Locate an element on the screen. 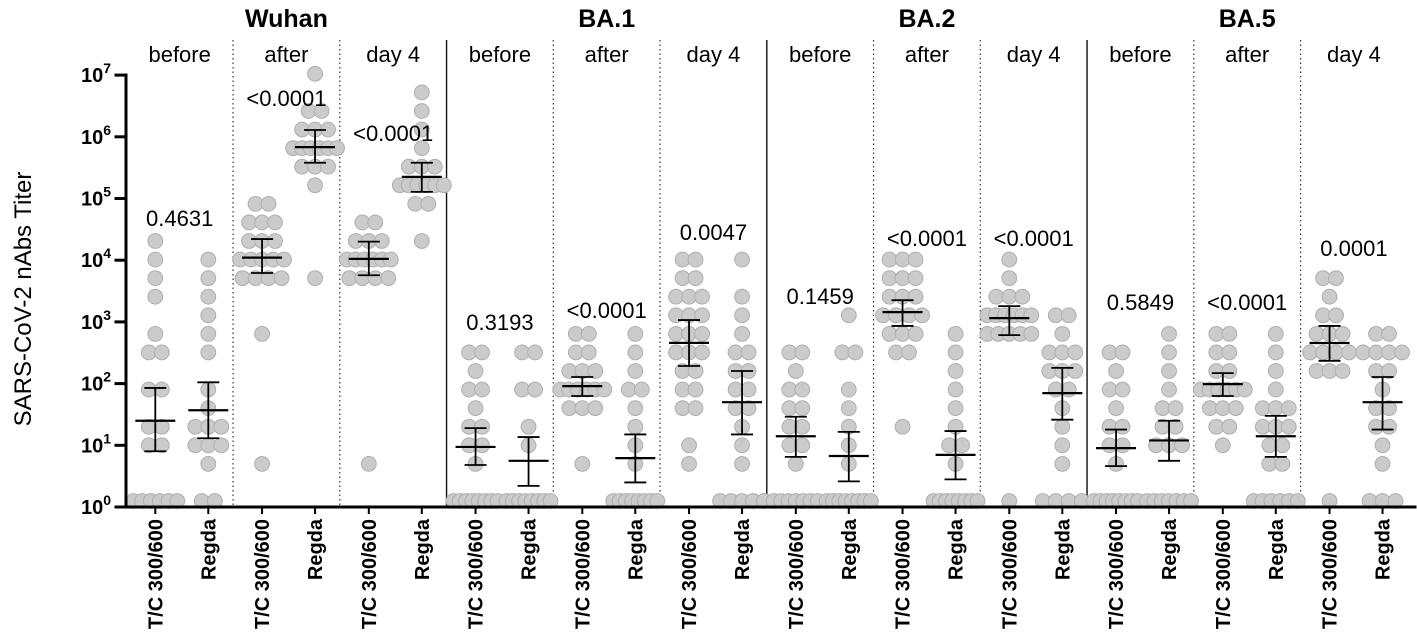 Image resolution: width=1417 pixels, height=637 pixels. timepoint-label: after is located at coordinates (927, 54).